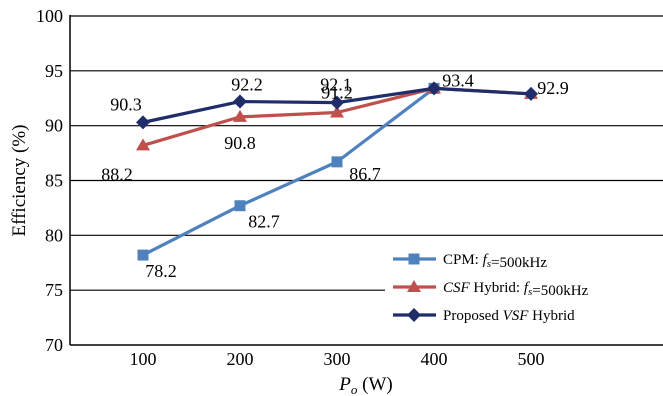 This screenshot has width=663, height=396. What do you see at coordinates (240, 143) in the screenshot?
I see `data-label-csf-200: 90.8` at bounding box center [240, 143].